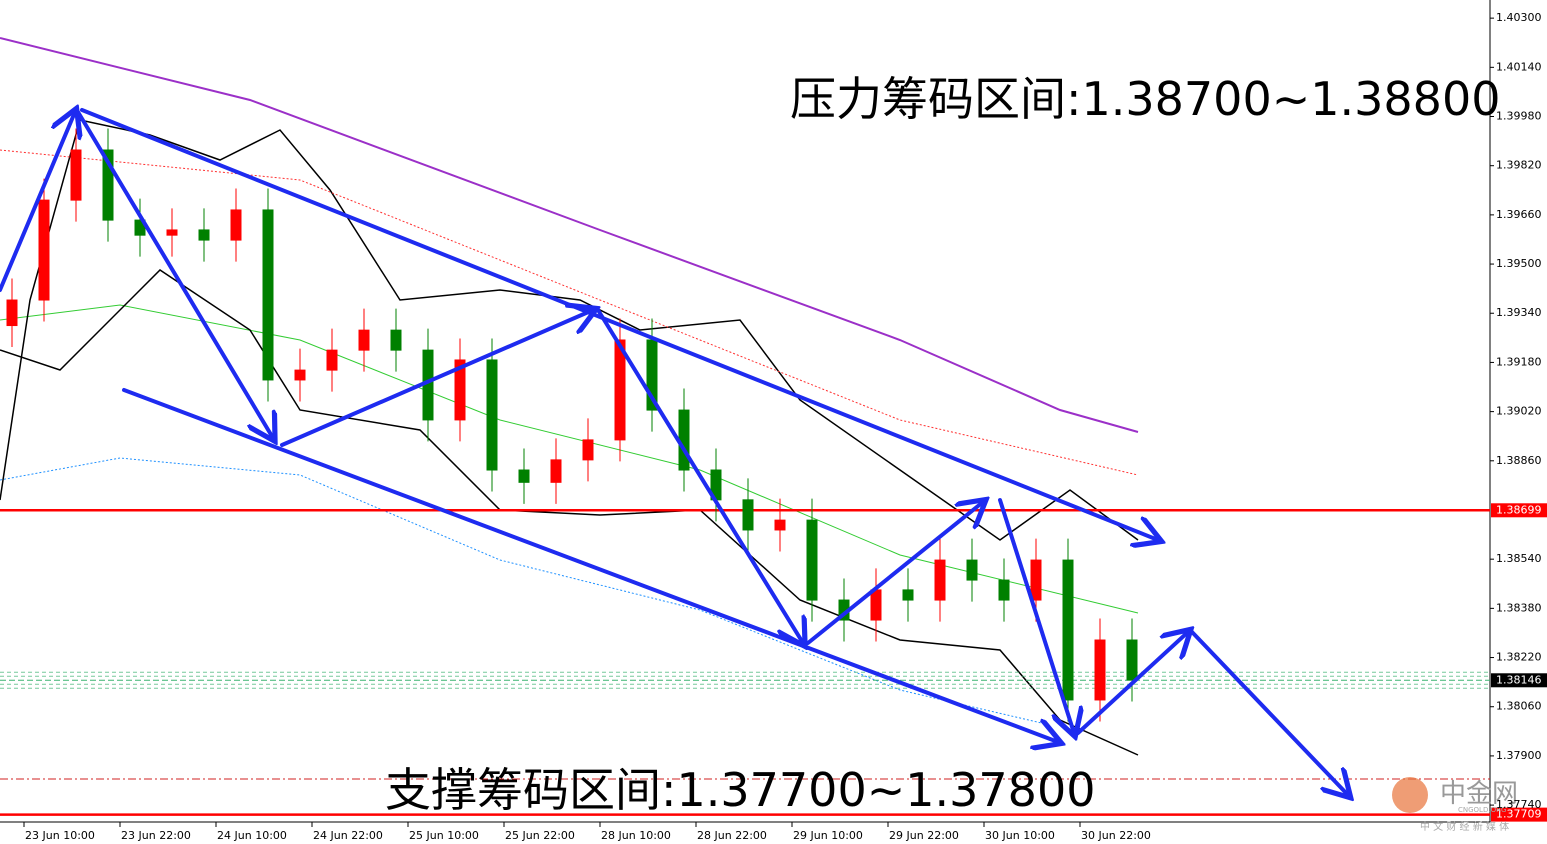 This screenshot has height=844, width=1547. I want to click on y-tick-label: 1.39340, so click(1519, 312).